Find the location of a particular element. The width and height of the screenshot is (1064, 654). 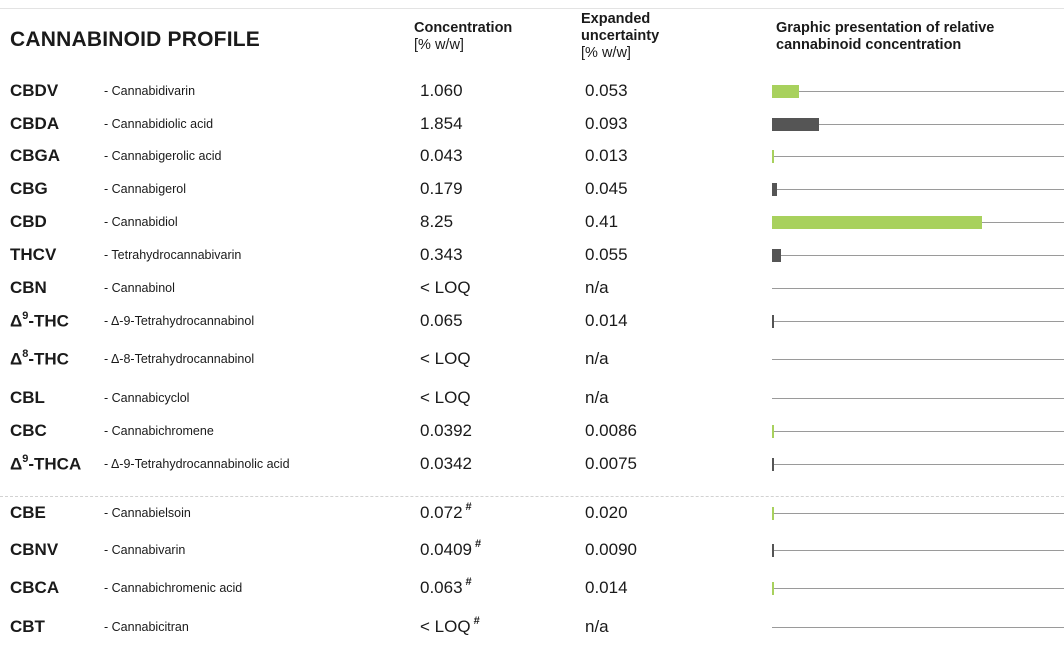

concentration-value: 8.25 is located at coordinates (436, 222).